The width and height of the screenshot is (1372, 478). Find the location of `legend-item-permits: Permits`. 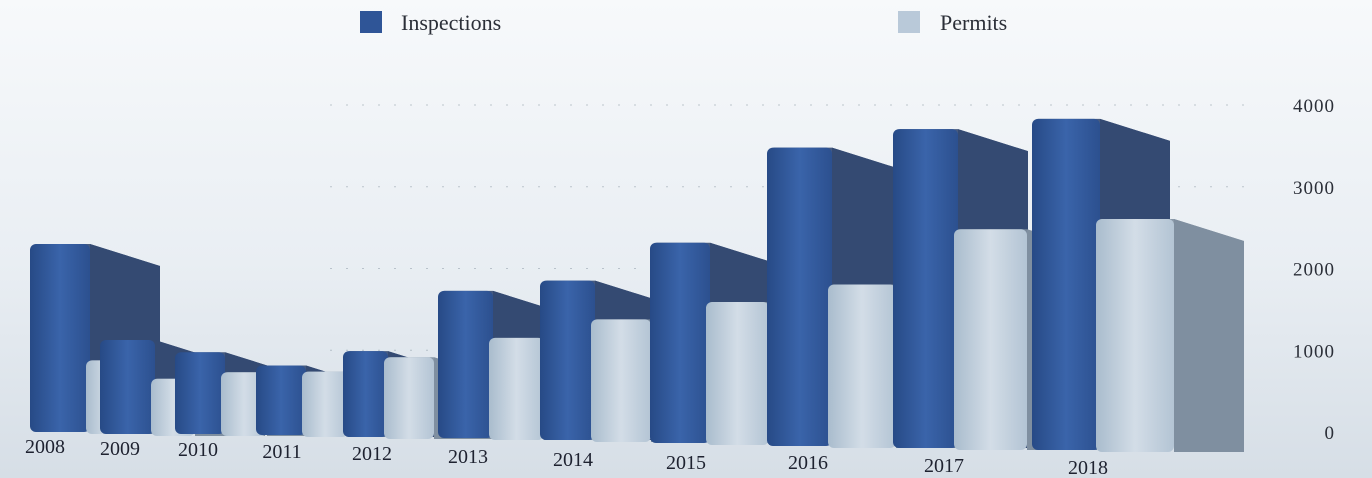

legend-item-permits: Permits is located at coordinates (952, 22).